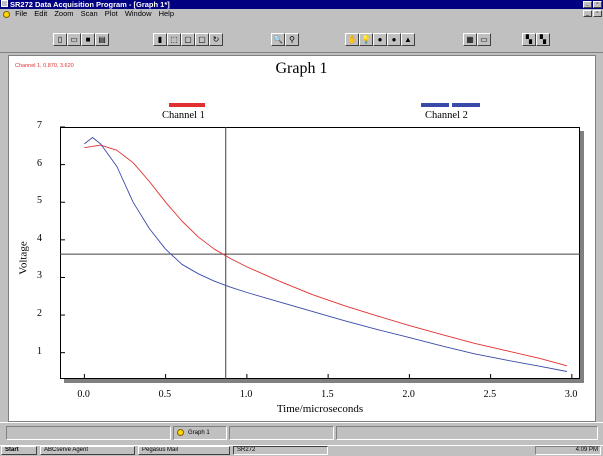  I want to click on graph-tab: Graph 1, so click(200, 433).